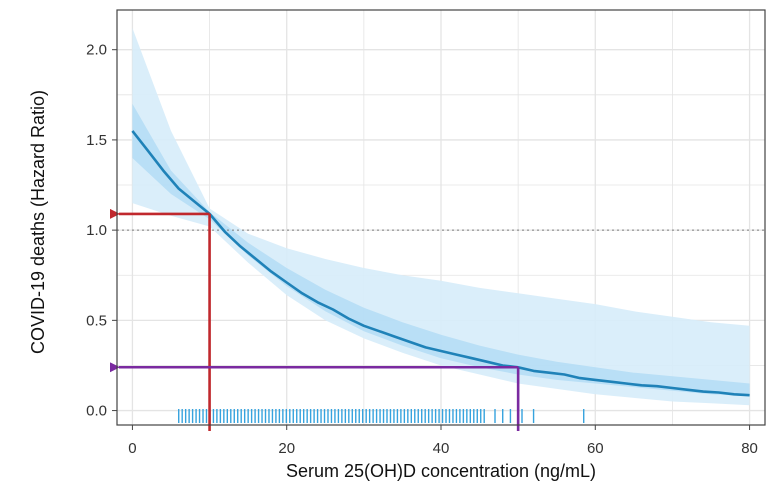  I want to click on y-tick-label: 1.5, so click(96, 140).